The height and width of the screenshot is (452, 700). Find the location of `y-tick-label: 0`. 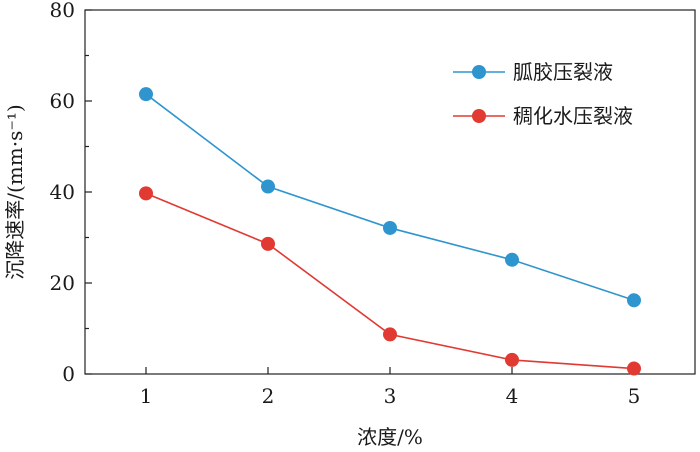

y-tick-label: 0 is located at coordinates (68, 374).